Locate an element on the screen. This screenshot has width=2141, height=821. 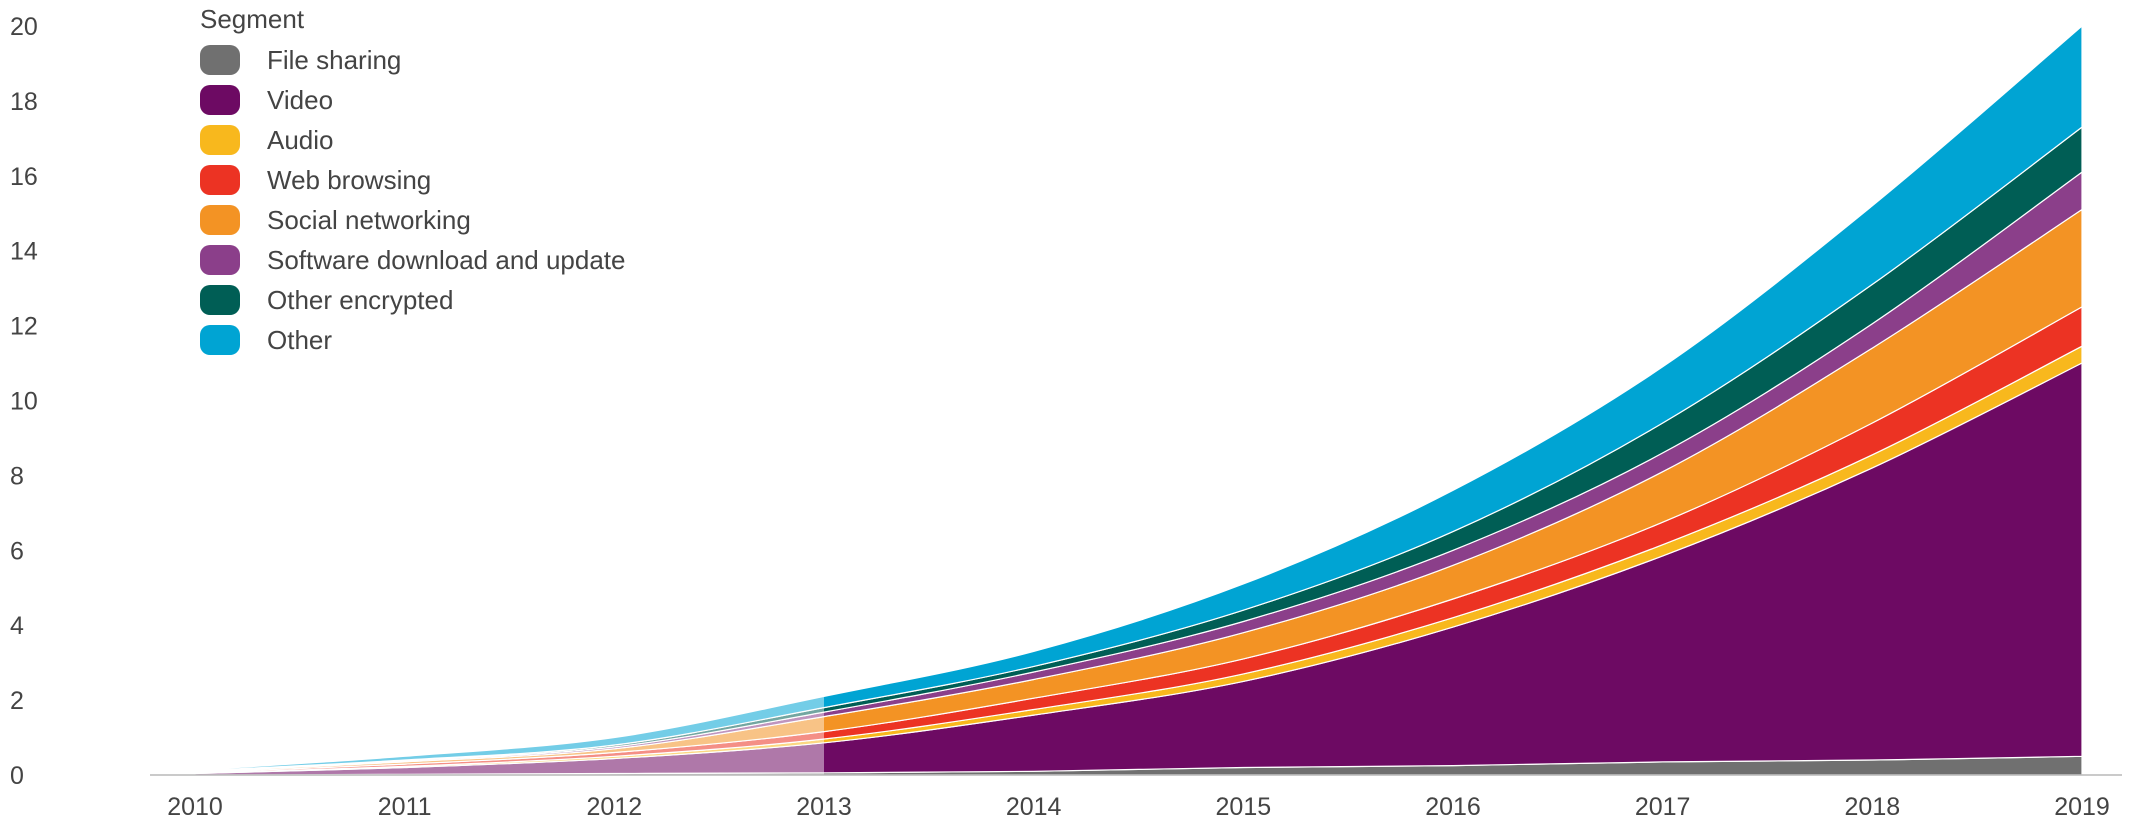
y-tick-label: 2 is located at coordinates (17, 701).